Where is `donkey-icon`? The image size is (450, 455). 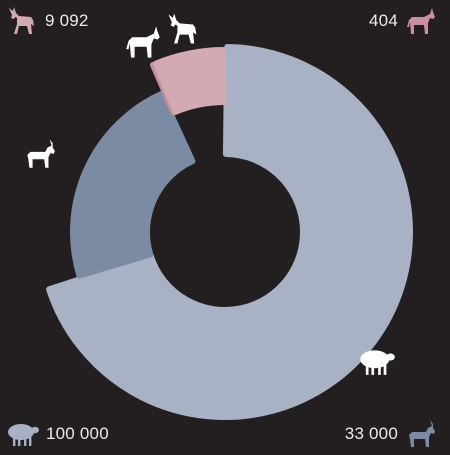 donkey-icon is located at coordinates (22, 21).